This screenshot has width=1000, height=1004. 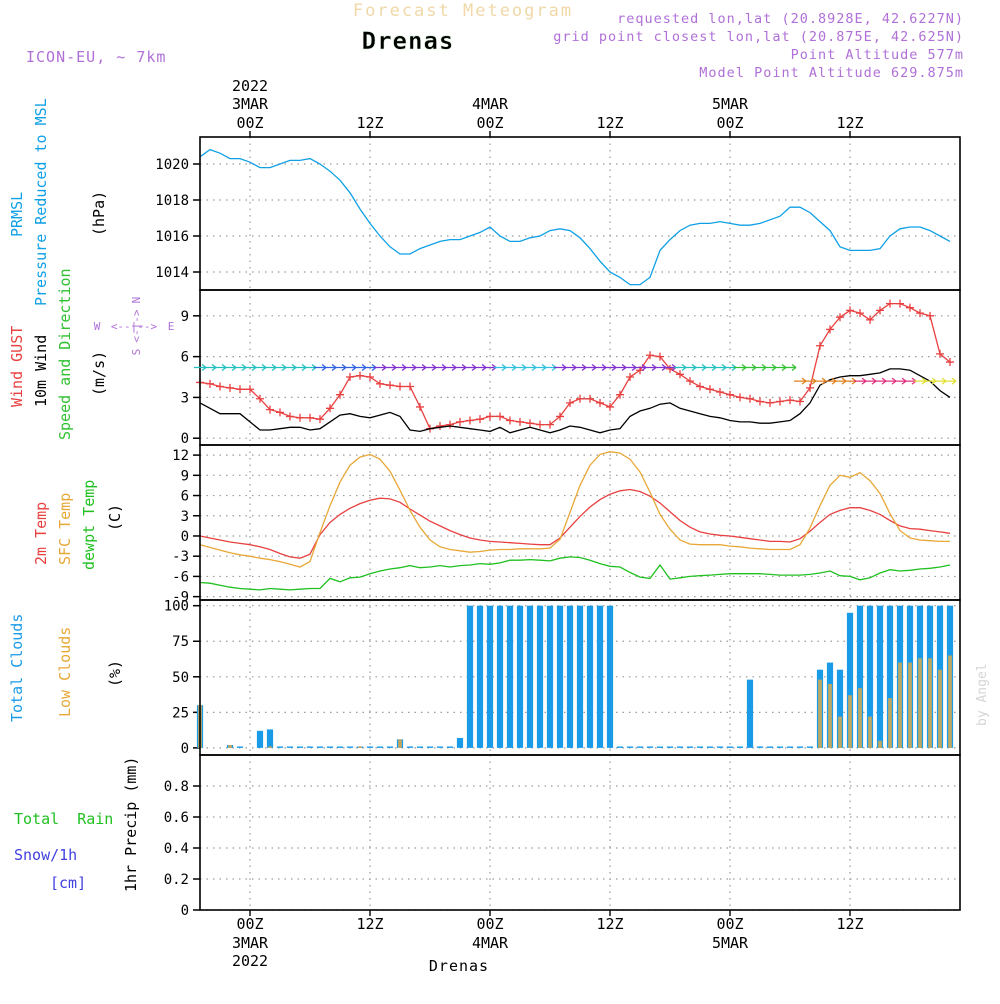 What do you see at coordinates (575, 374) in the screenshot?
I see `wind-direction-arrows` at bounding box center [575, 374].